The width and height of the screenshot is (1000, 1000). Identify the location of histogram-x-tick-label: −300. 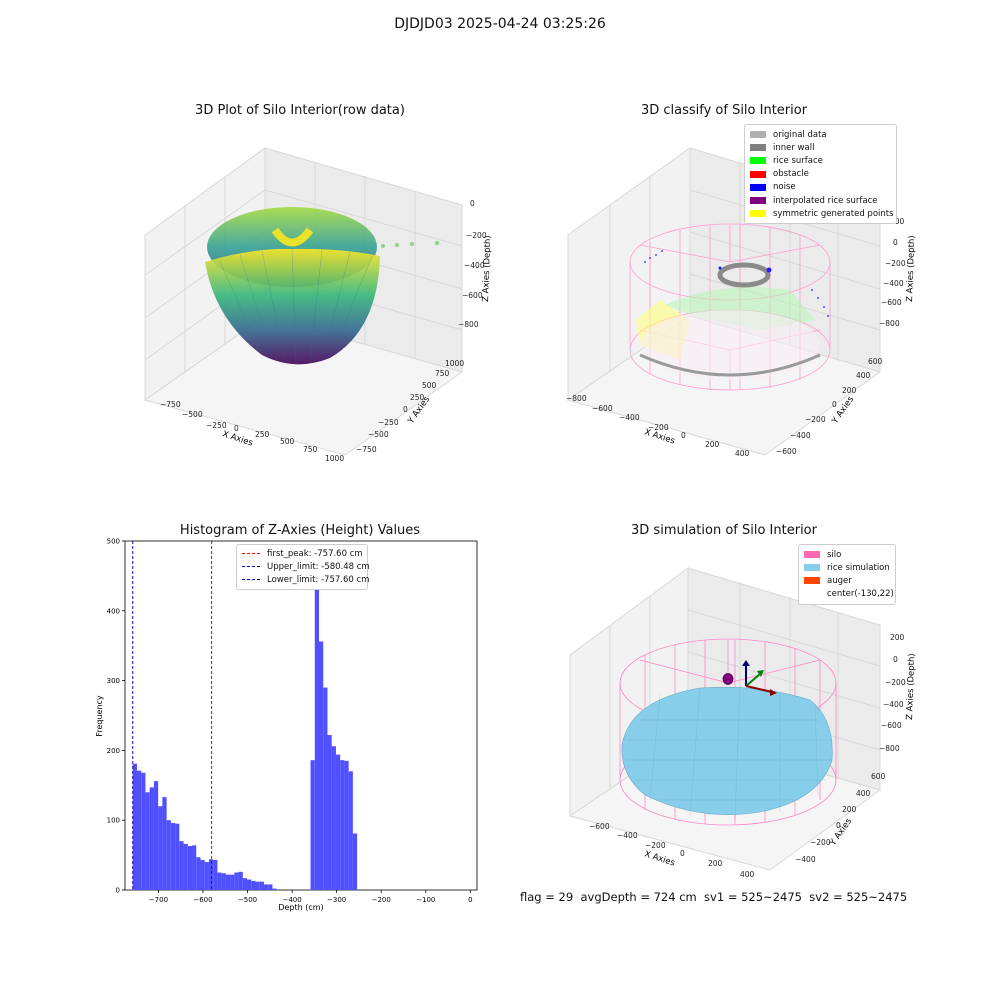
(336, 900).